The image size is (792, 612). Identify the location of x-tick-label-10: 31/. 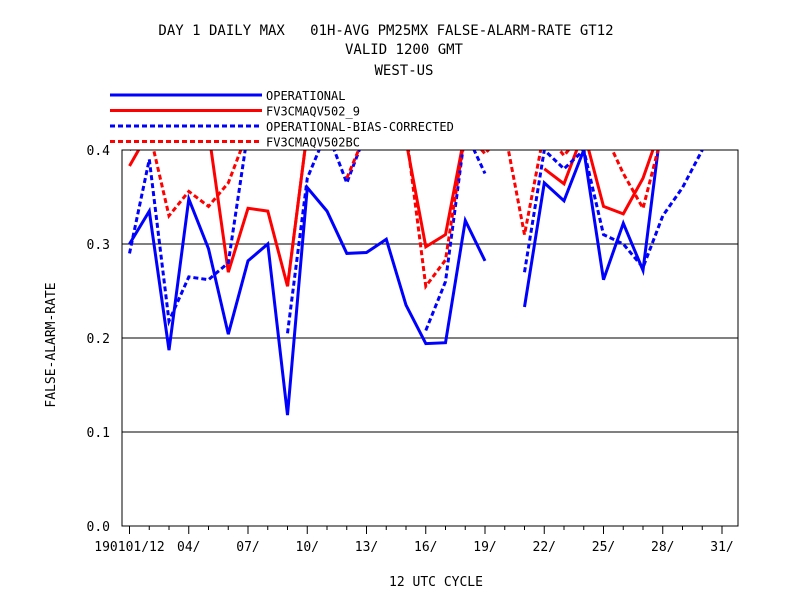
(721, 547).